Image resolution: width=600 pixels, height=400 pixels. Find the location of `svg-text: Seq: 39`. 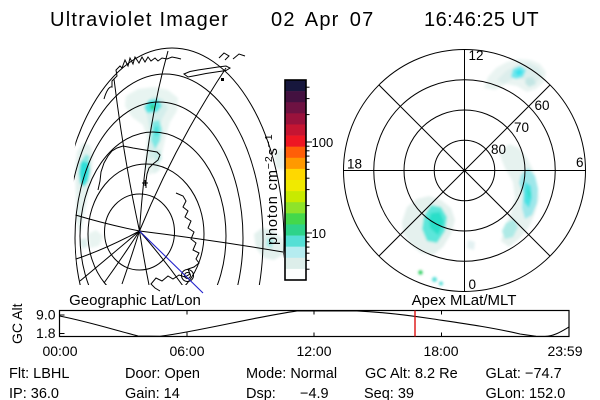

svg-text: Seq: 39 is located at coordinates (389, 393).